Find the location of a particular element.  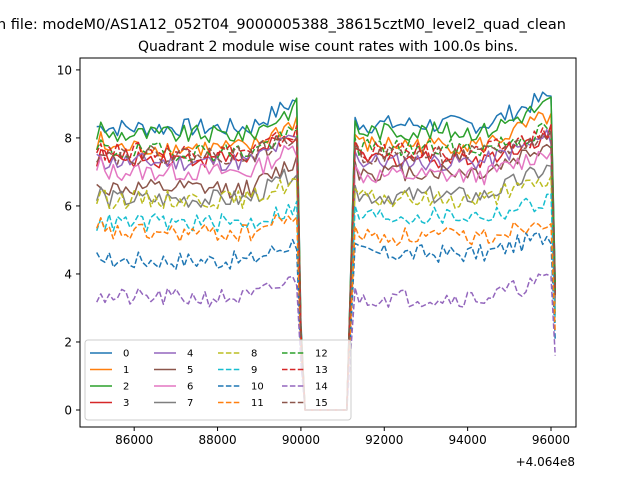

legend-label-0: 0 is located at coordinates (126, 354).